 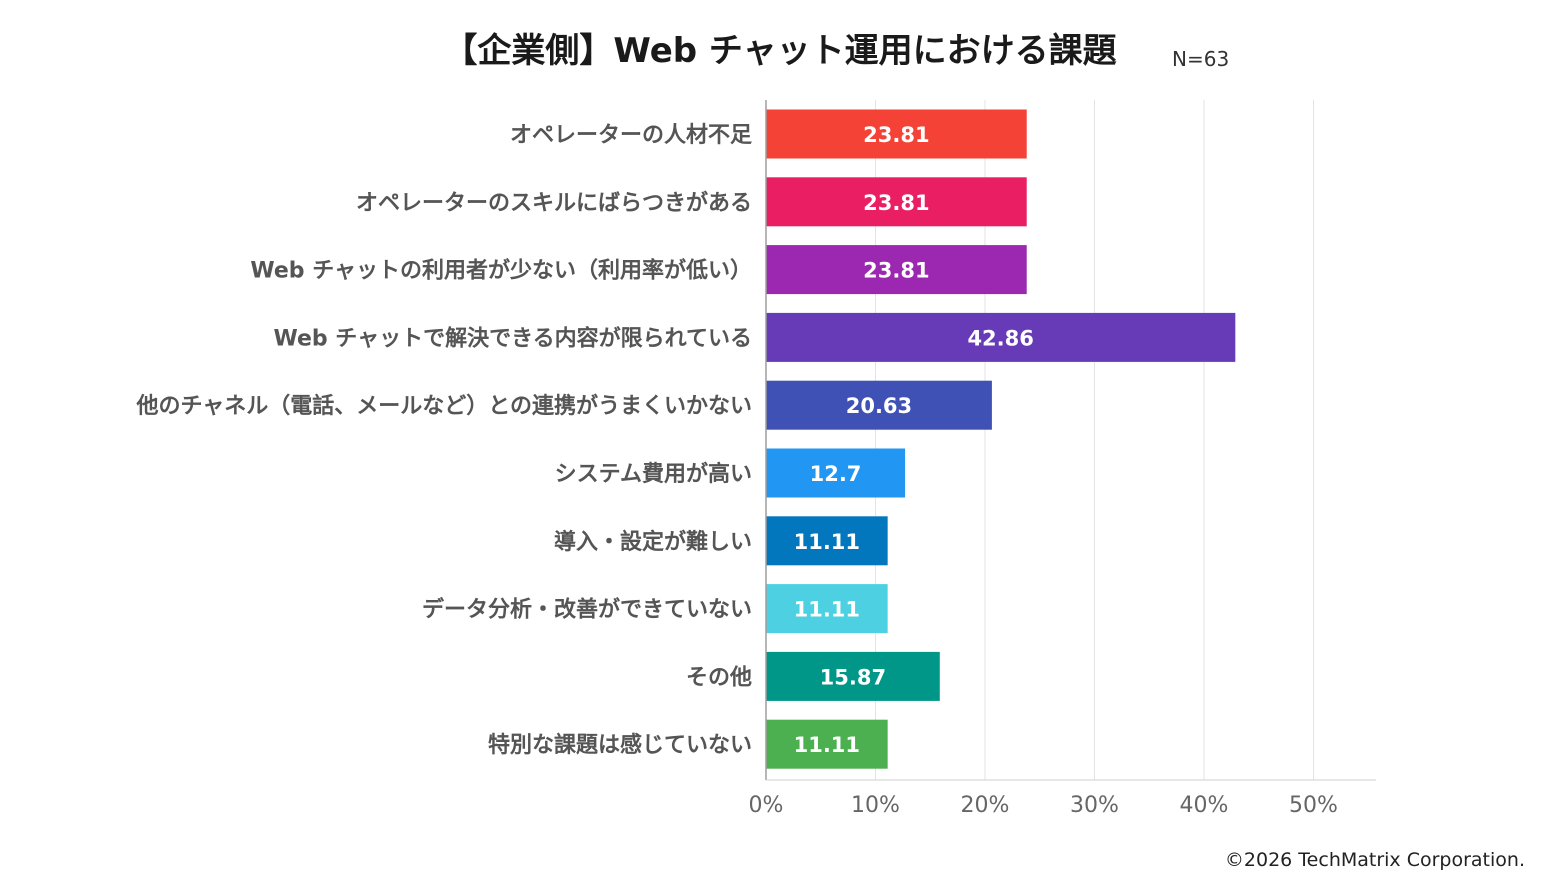 I want to click on category-label: その他, so click(x=719, y=677).